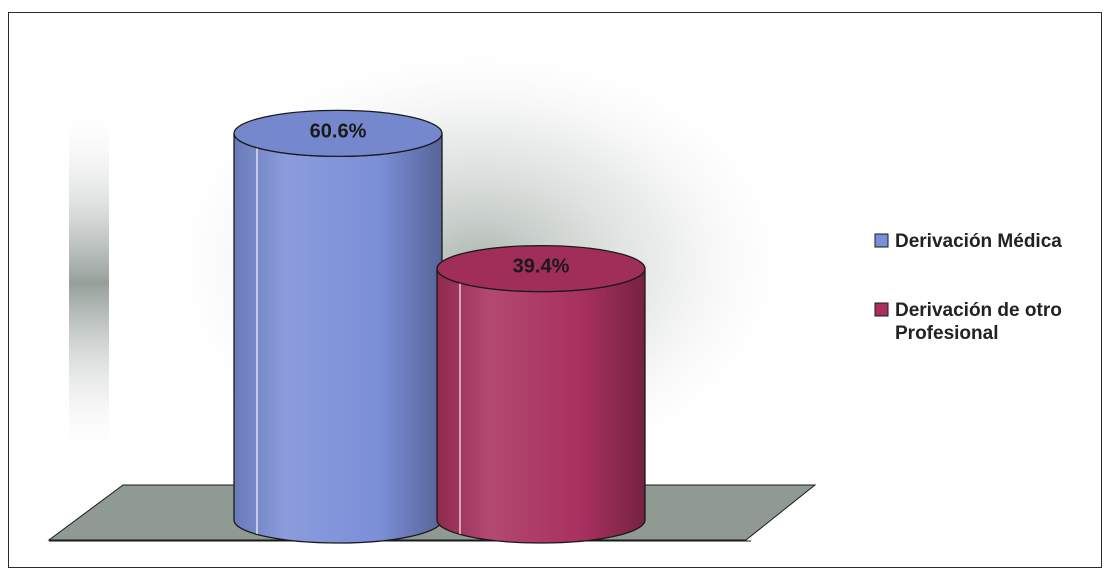 This screenshot has width=1107, height=573. I want to click on bar-1-top, so click(338, 133).